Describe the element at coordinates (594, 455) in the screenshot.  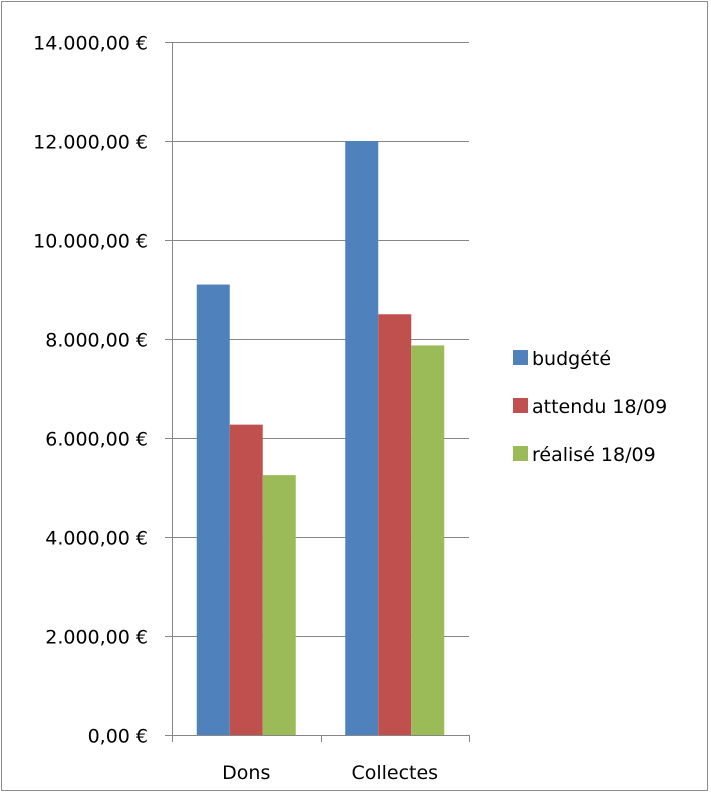
I see `legend-label: réalisé 18/09` at that location.